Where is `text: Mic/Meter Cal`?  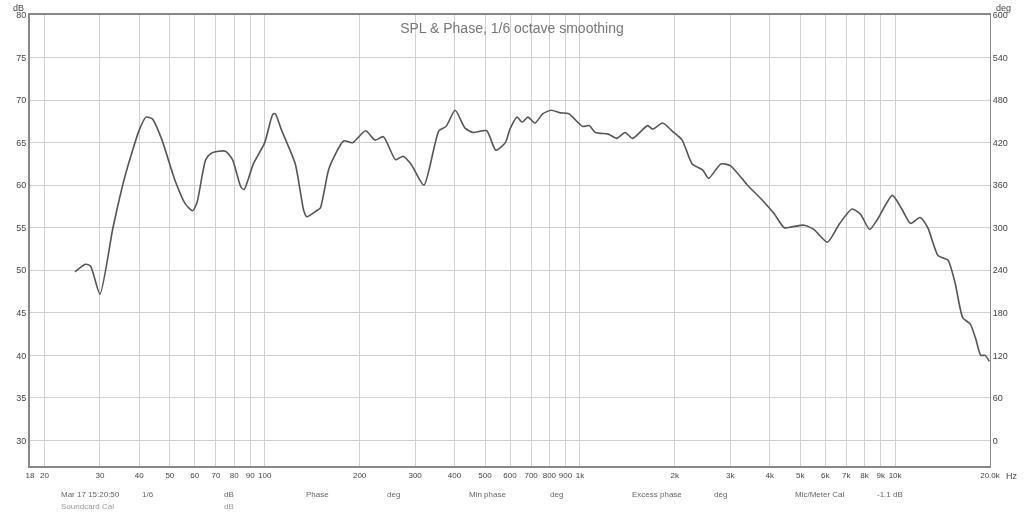
text: Mic/Meter Cal is located at coordinates (820, 494).